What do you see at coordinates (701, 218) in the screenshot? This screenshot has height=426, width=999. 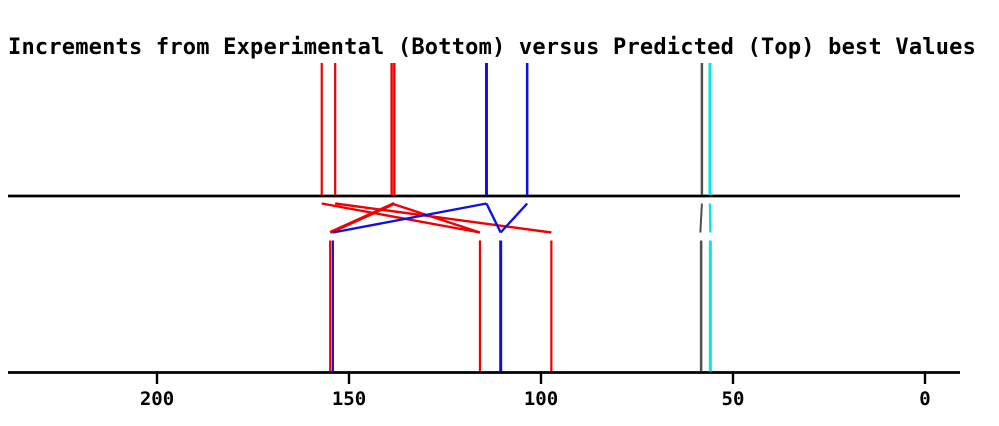 I see `connection-line-gray` at bounding box center [701, 218].